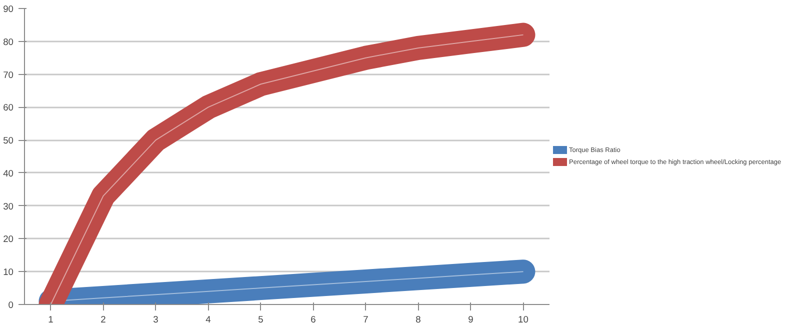  Describe the element at coordinates (8, 173) in the screenshot. I see `y-tick-label: 40` at that location.